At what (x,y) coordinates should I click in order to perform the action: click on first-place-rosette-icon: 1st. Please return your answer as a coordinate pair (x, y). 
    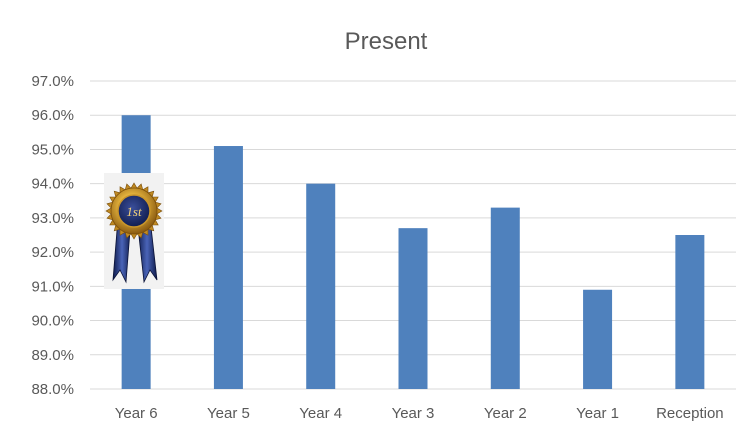
    Looking at the image, I should click on (134, 231).